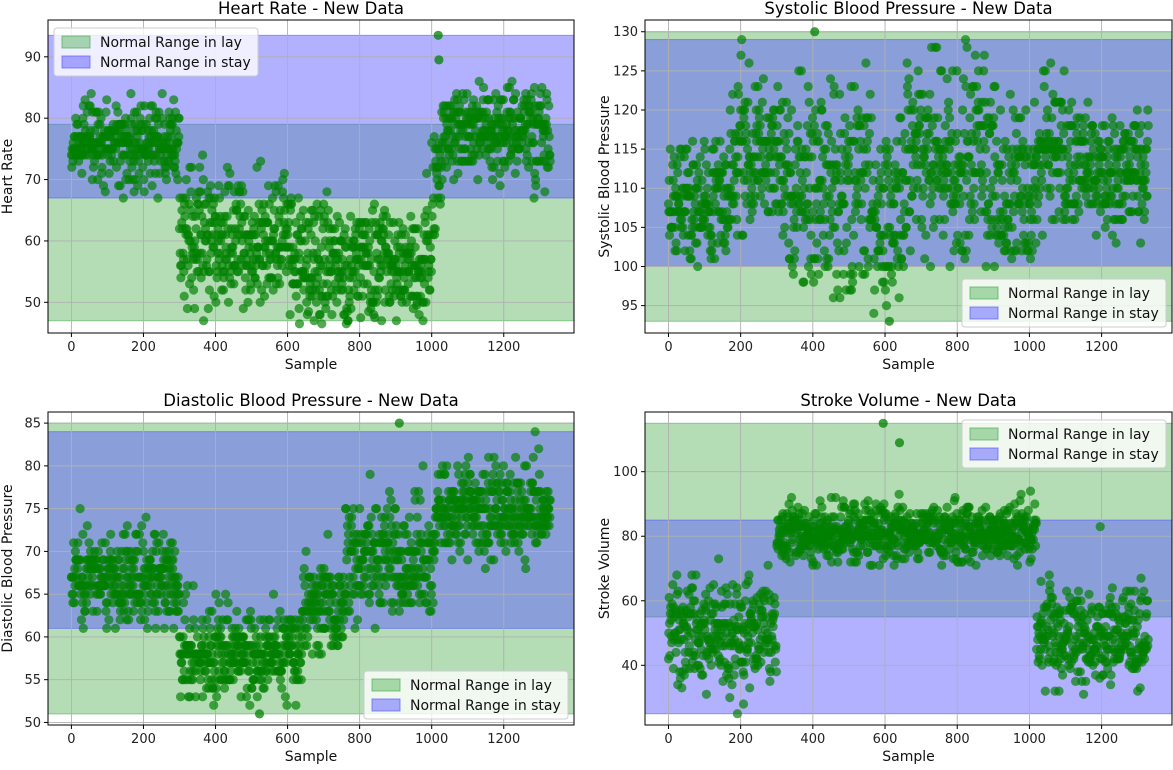 Image resolution: width=1173 pixels, height=770 pixels. What do you see at coordinates (386, 705) in the screenshot?
I see `legend-swatch-stay` at bounding box center [386, 705].